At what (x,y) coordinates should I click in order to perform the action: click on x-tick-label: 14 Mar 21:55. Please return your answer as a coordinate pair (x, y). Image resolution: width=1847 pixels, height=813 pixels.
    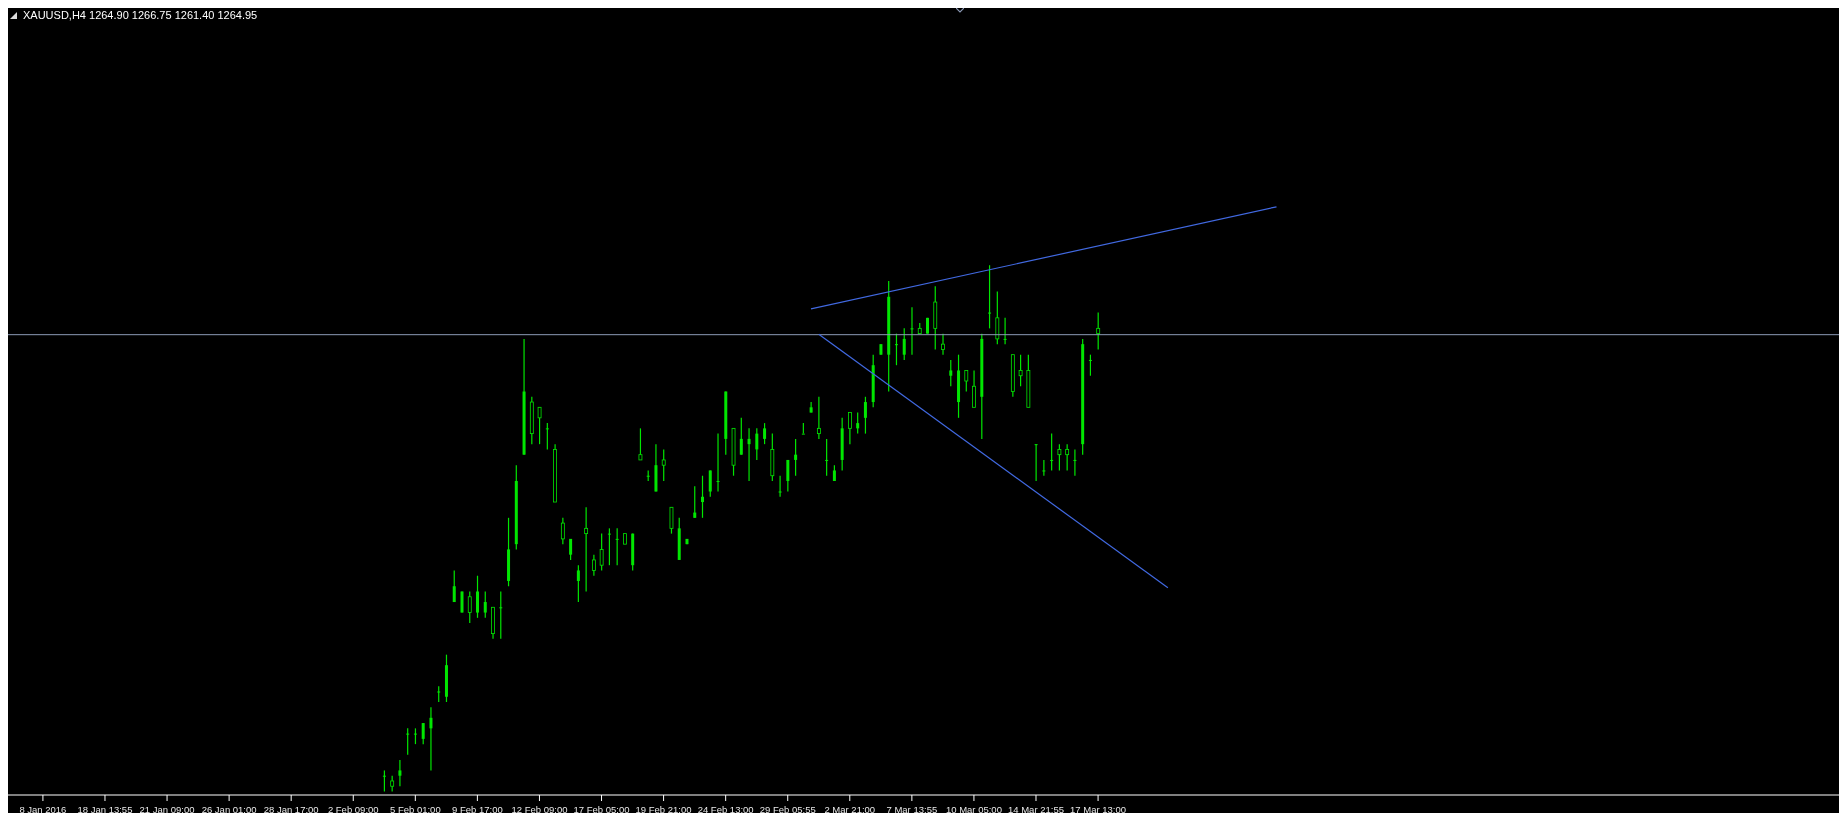
    Looking at the image, I should click on (1036, 808).